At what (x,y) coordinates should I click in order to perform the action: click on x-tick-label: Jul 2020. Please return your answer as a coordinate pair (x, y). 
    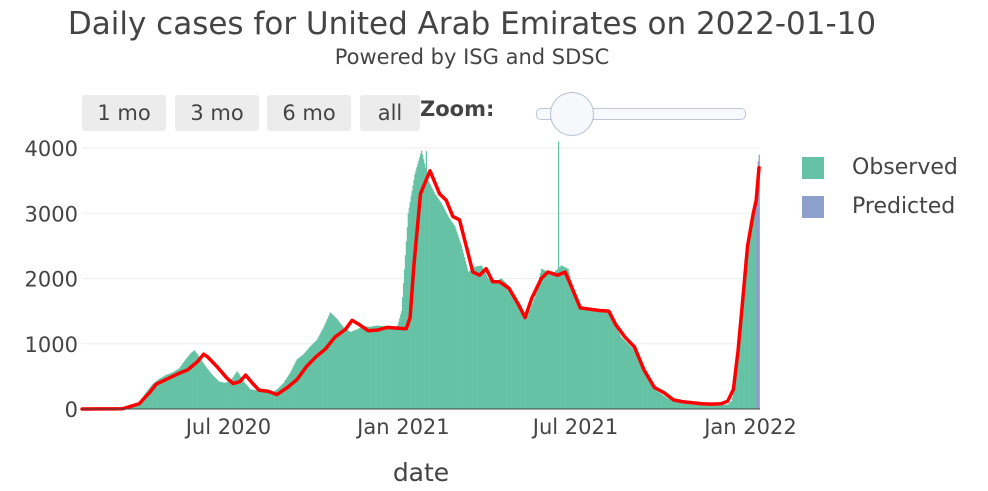
    Looking at the image, I should click on (227, 427).